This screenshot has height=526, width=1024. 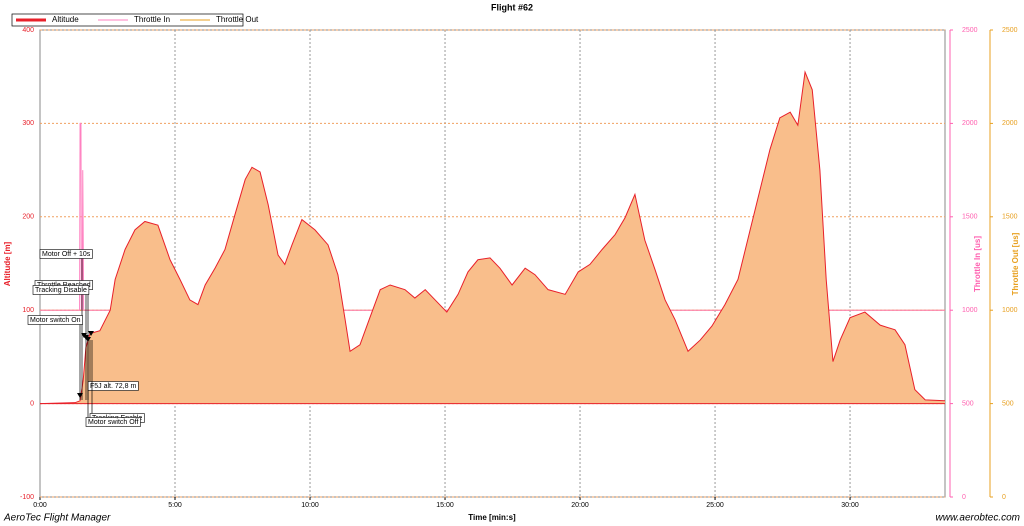 What do you see at coordinates (492, 517) in the screenshot?
I see `x-axis-label: Time [min:s]` at bounding box center [492, 517].